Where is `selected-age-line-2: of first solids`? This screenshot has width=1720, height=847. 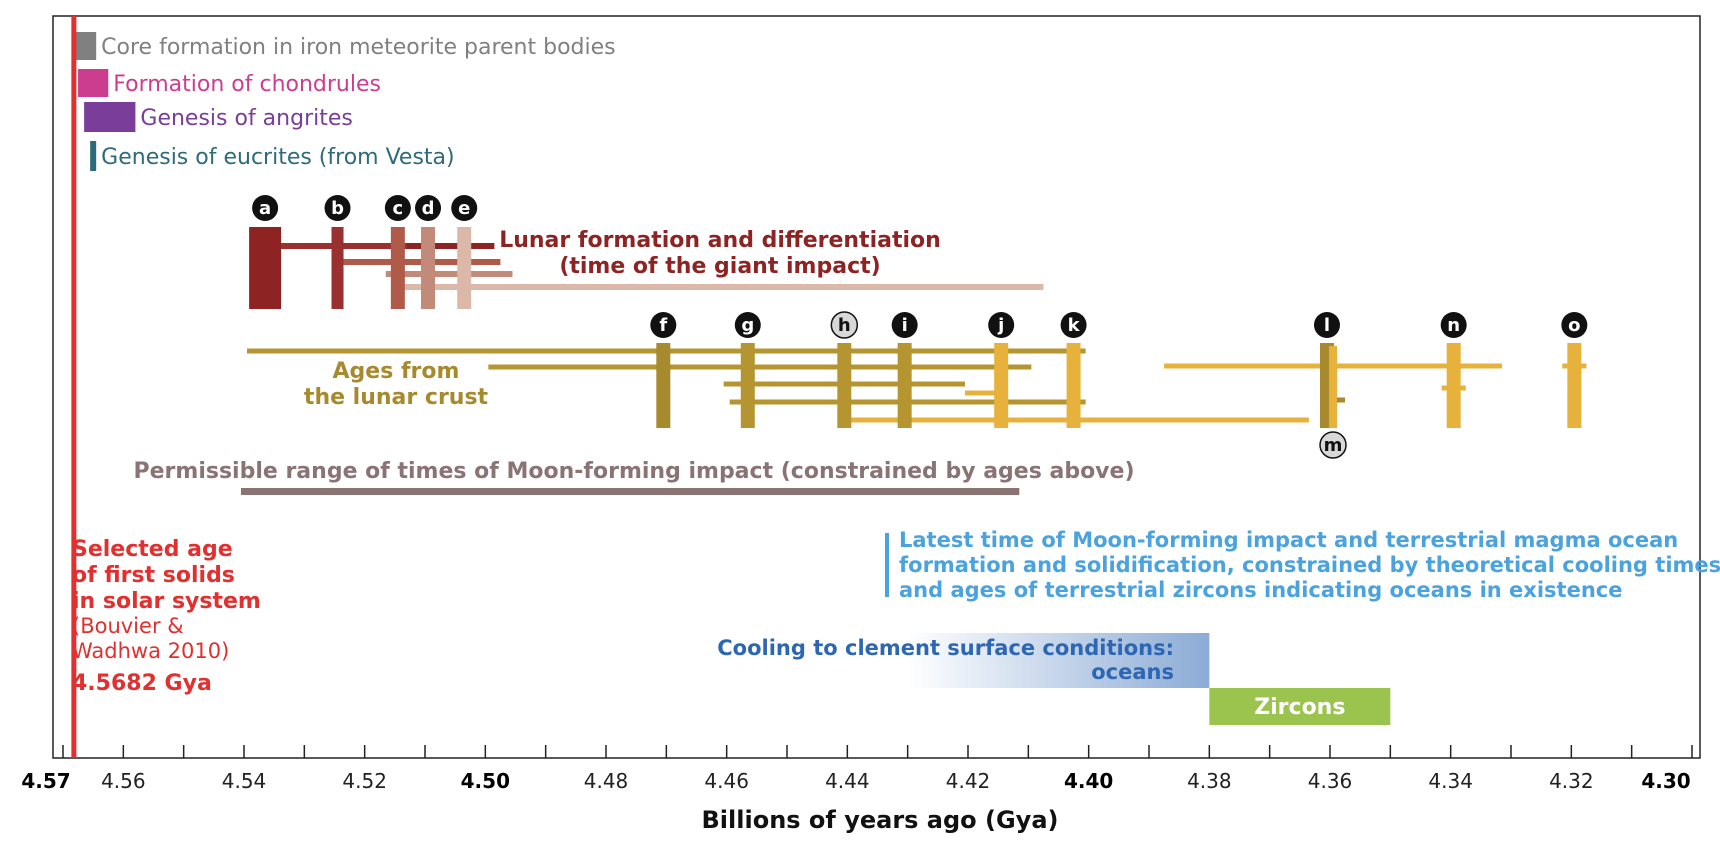
selected-age-line-2: of first solids is located at coordinates (153, 575).